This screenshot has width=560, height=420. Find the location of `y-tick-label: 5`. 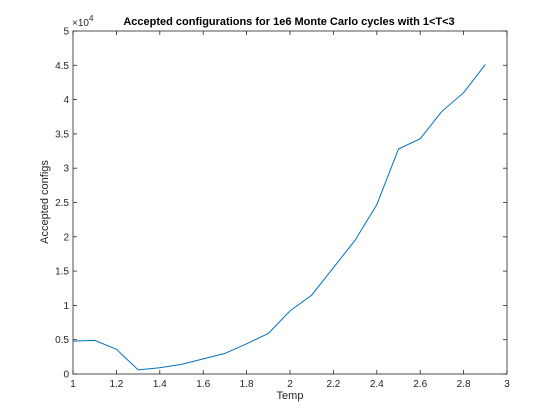

y-tick-label: 5 is located at coordinates (66, 32).